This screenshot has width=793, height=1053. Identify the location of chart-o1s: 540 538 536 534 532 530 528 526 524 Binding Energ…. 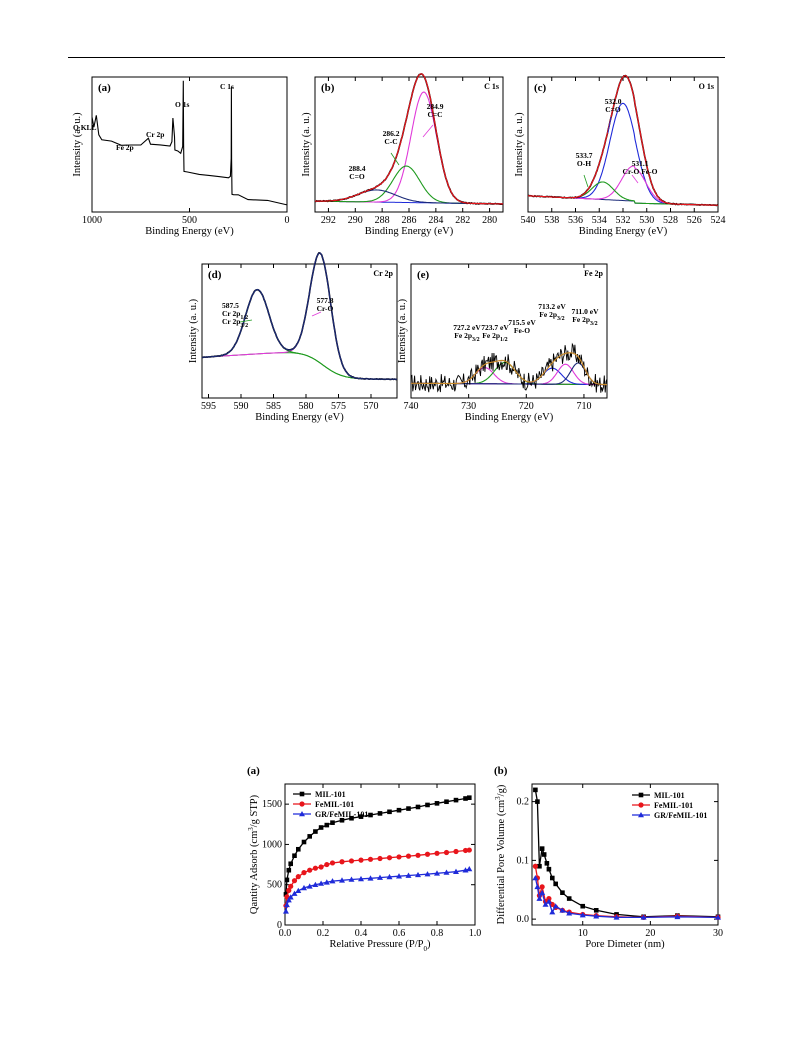
(617, 162).